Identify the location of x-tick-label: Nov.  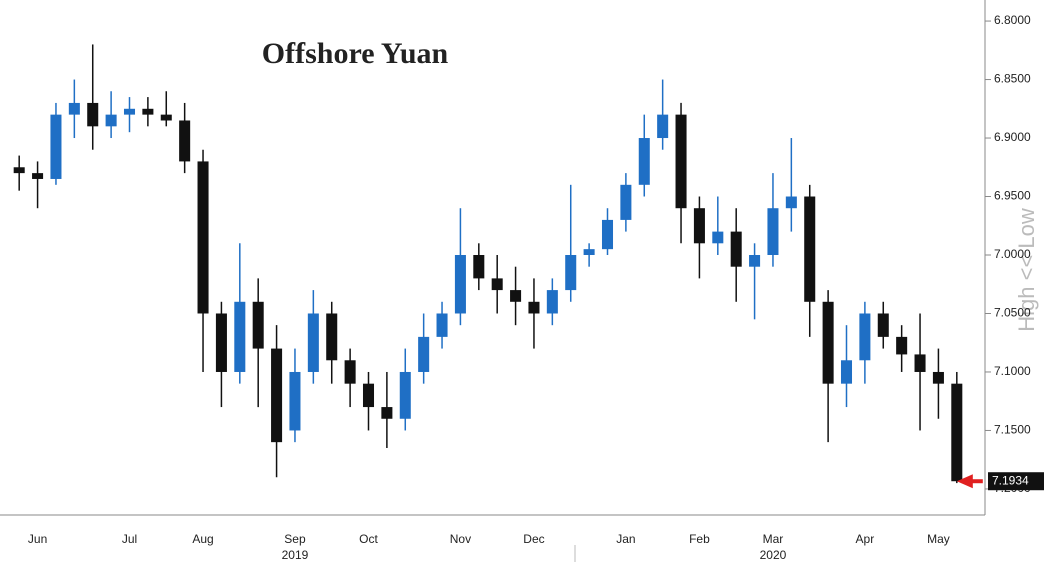
(460, 539).